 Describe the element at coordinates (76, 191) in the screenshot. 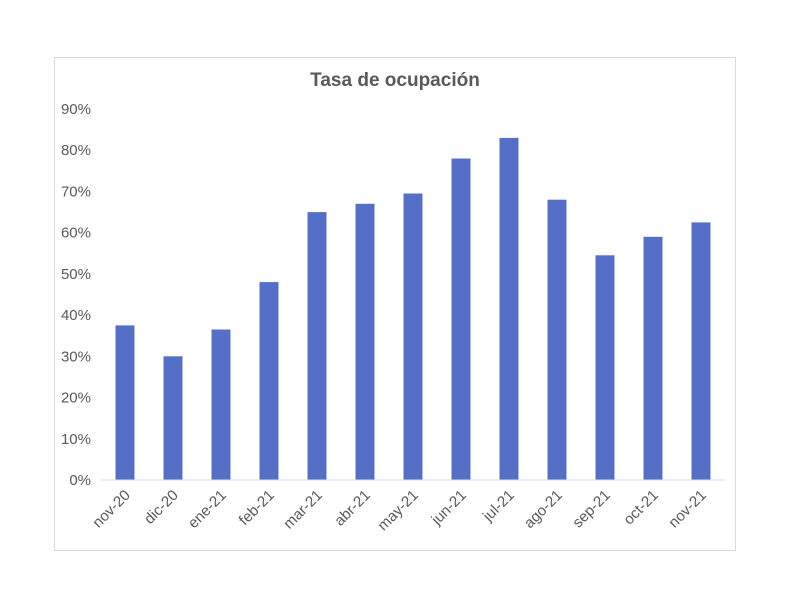

I see `y-tick-label: 70%` at that location.